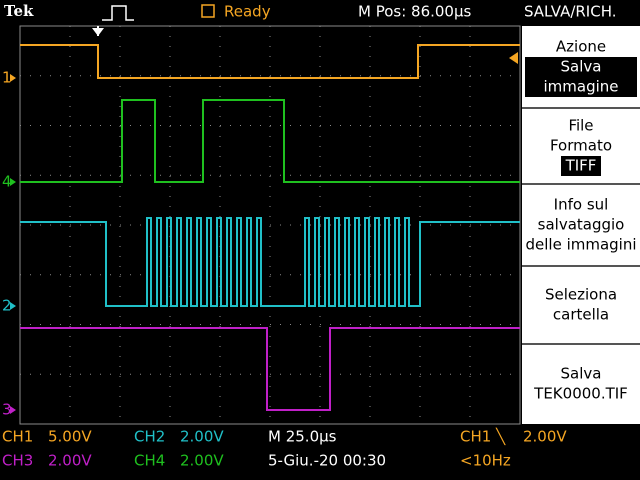 This screenshot has width=640, height=480. I want to click on menu-item-label: salvataggio, so click(581, 225).